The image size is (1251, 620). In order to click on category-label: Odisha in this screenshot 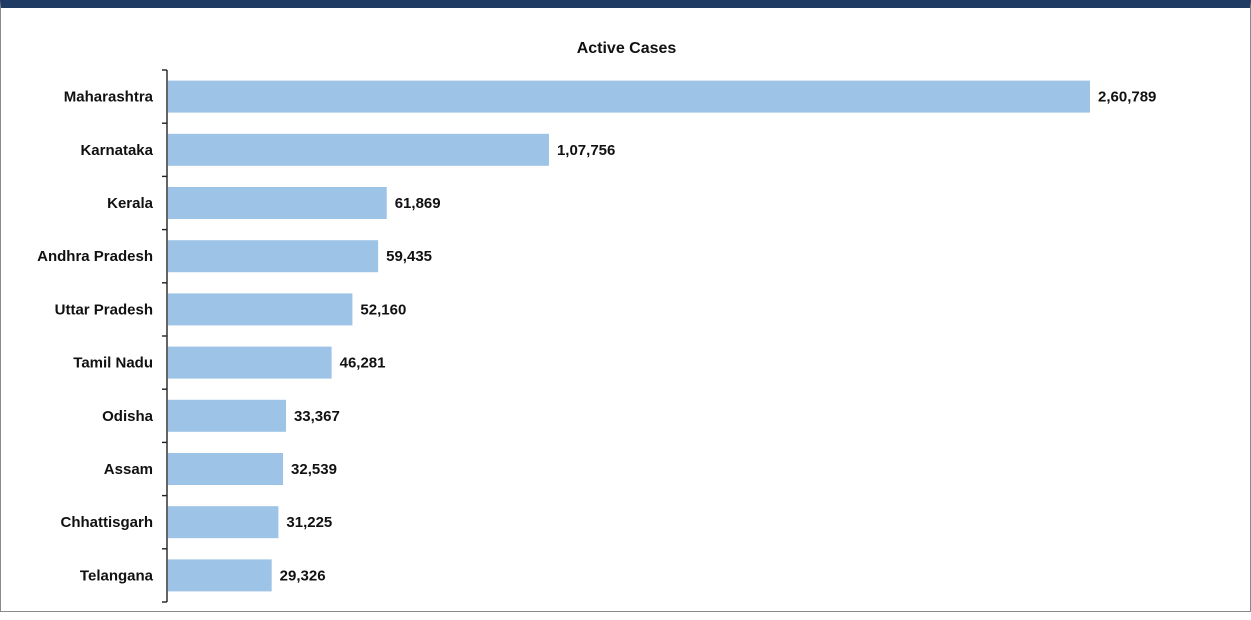, I will do `click(128, 416)`.